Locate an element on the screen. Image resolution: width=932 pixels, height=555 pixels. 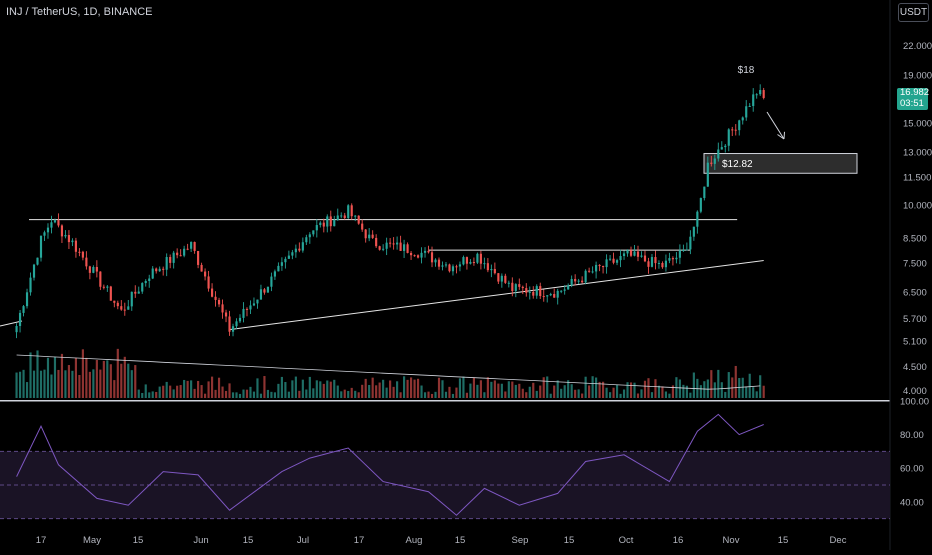
price-tick-label: 15.000 is located at coordinates (917, 124).